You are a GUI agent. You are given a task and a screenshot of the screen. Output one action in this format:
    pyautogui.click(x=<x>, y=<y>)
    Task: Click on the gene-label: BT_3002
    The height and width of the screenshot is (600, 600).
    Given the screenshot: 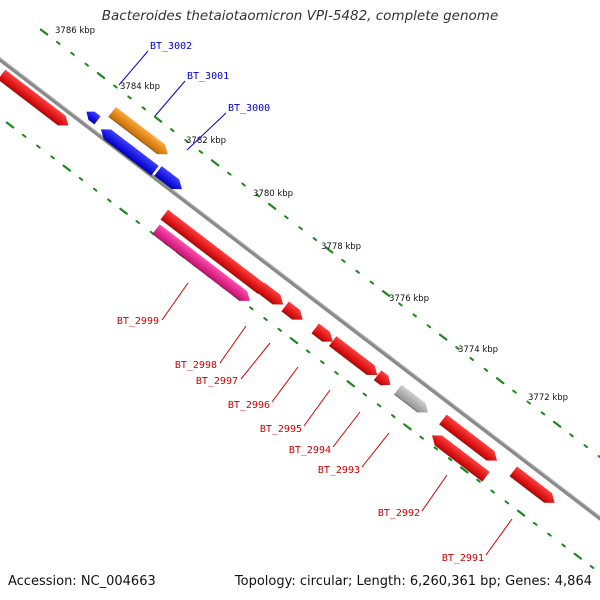 What is the action you would take?
    pyautogui.click(x=171, y=46)
    